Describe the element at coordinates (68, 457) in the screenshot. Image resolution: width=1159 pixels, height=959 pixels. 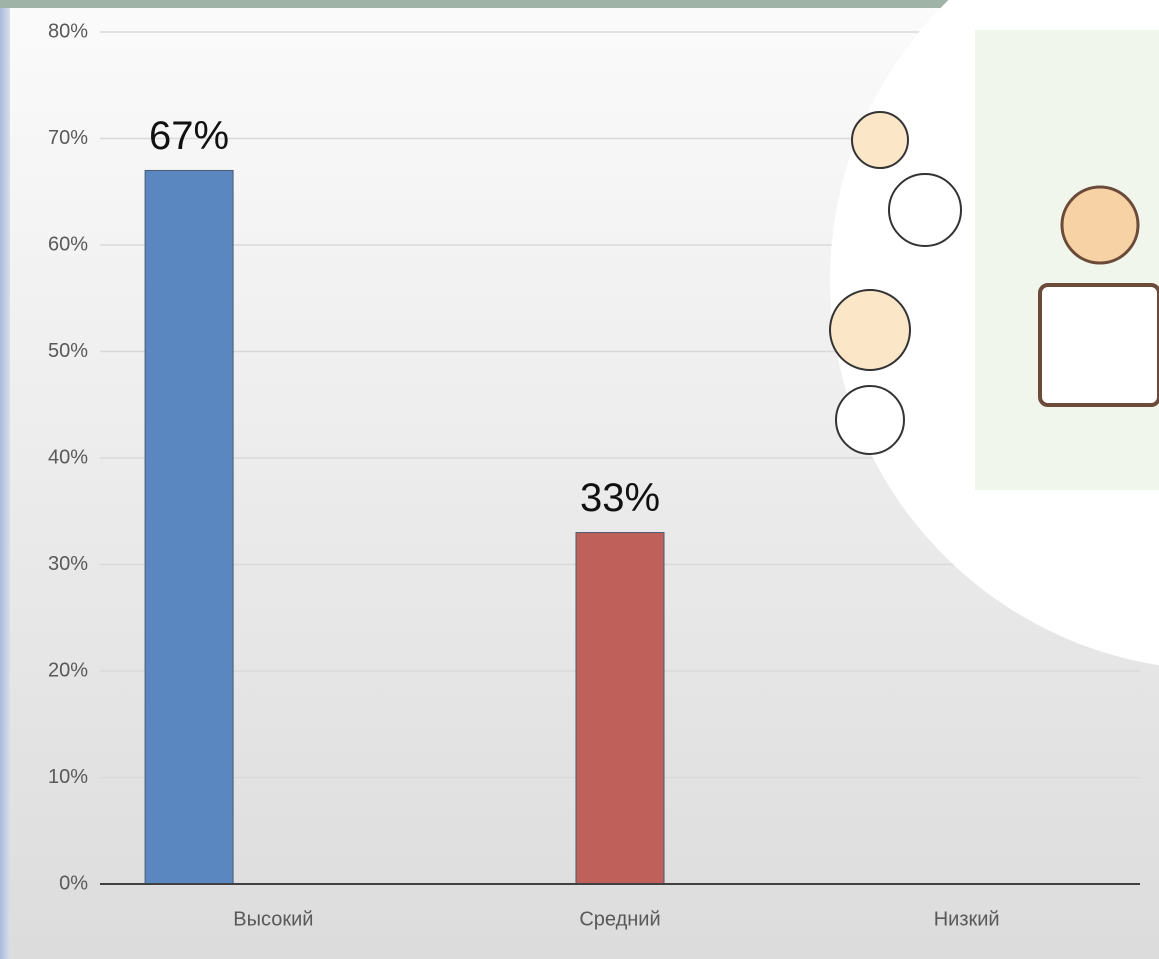
I see `y-tick-label: 40%` at that location.